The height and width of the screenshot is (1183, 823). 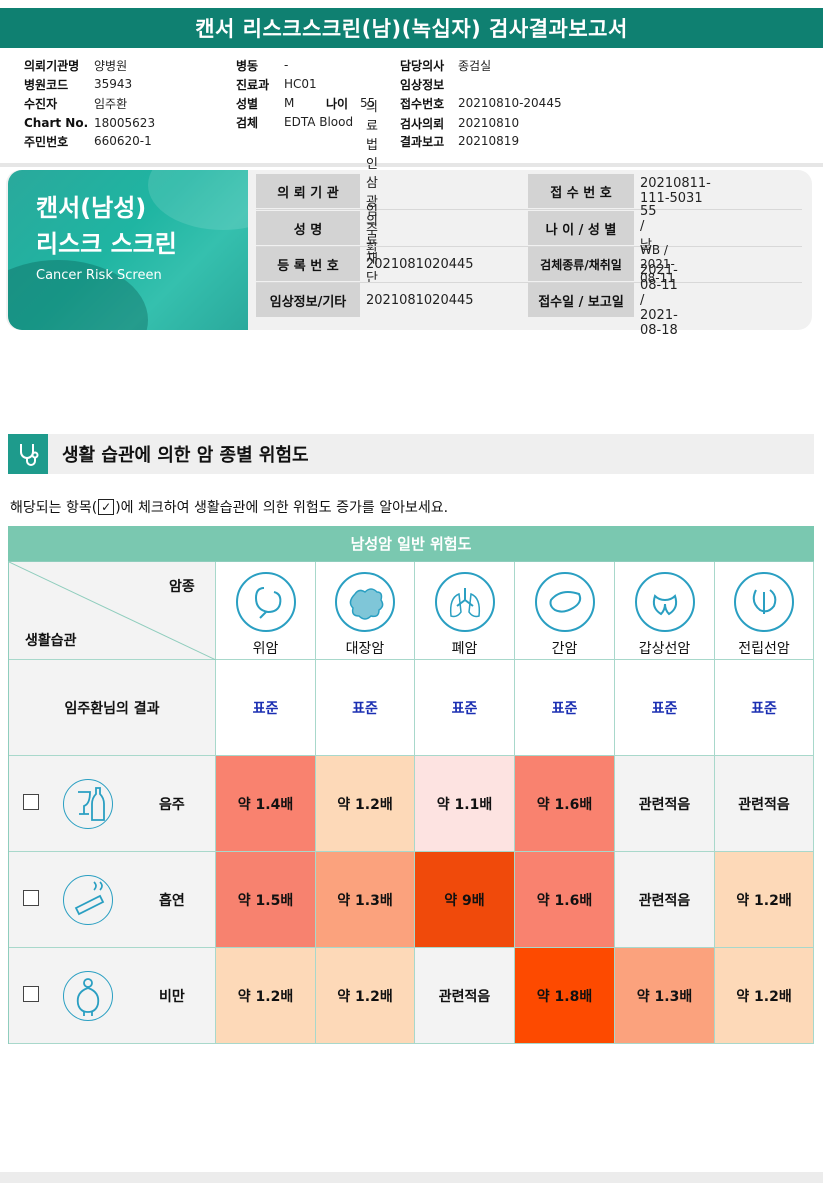 I want to click on info-report-date: 결과보고 20210819, so click(x=460, y=141).